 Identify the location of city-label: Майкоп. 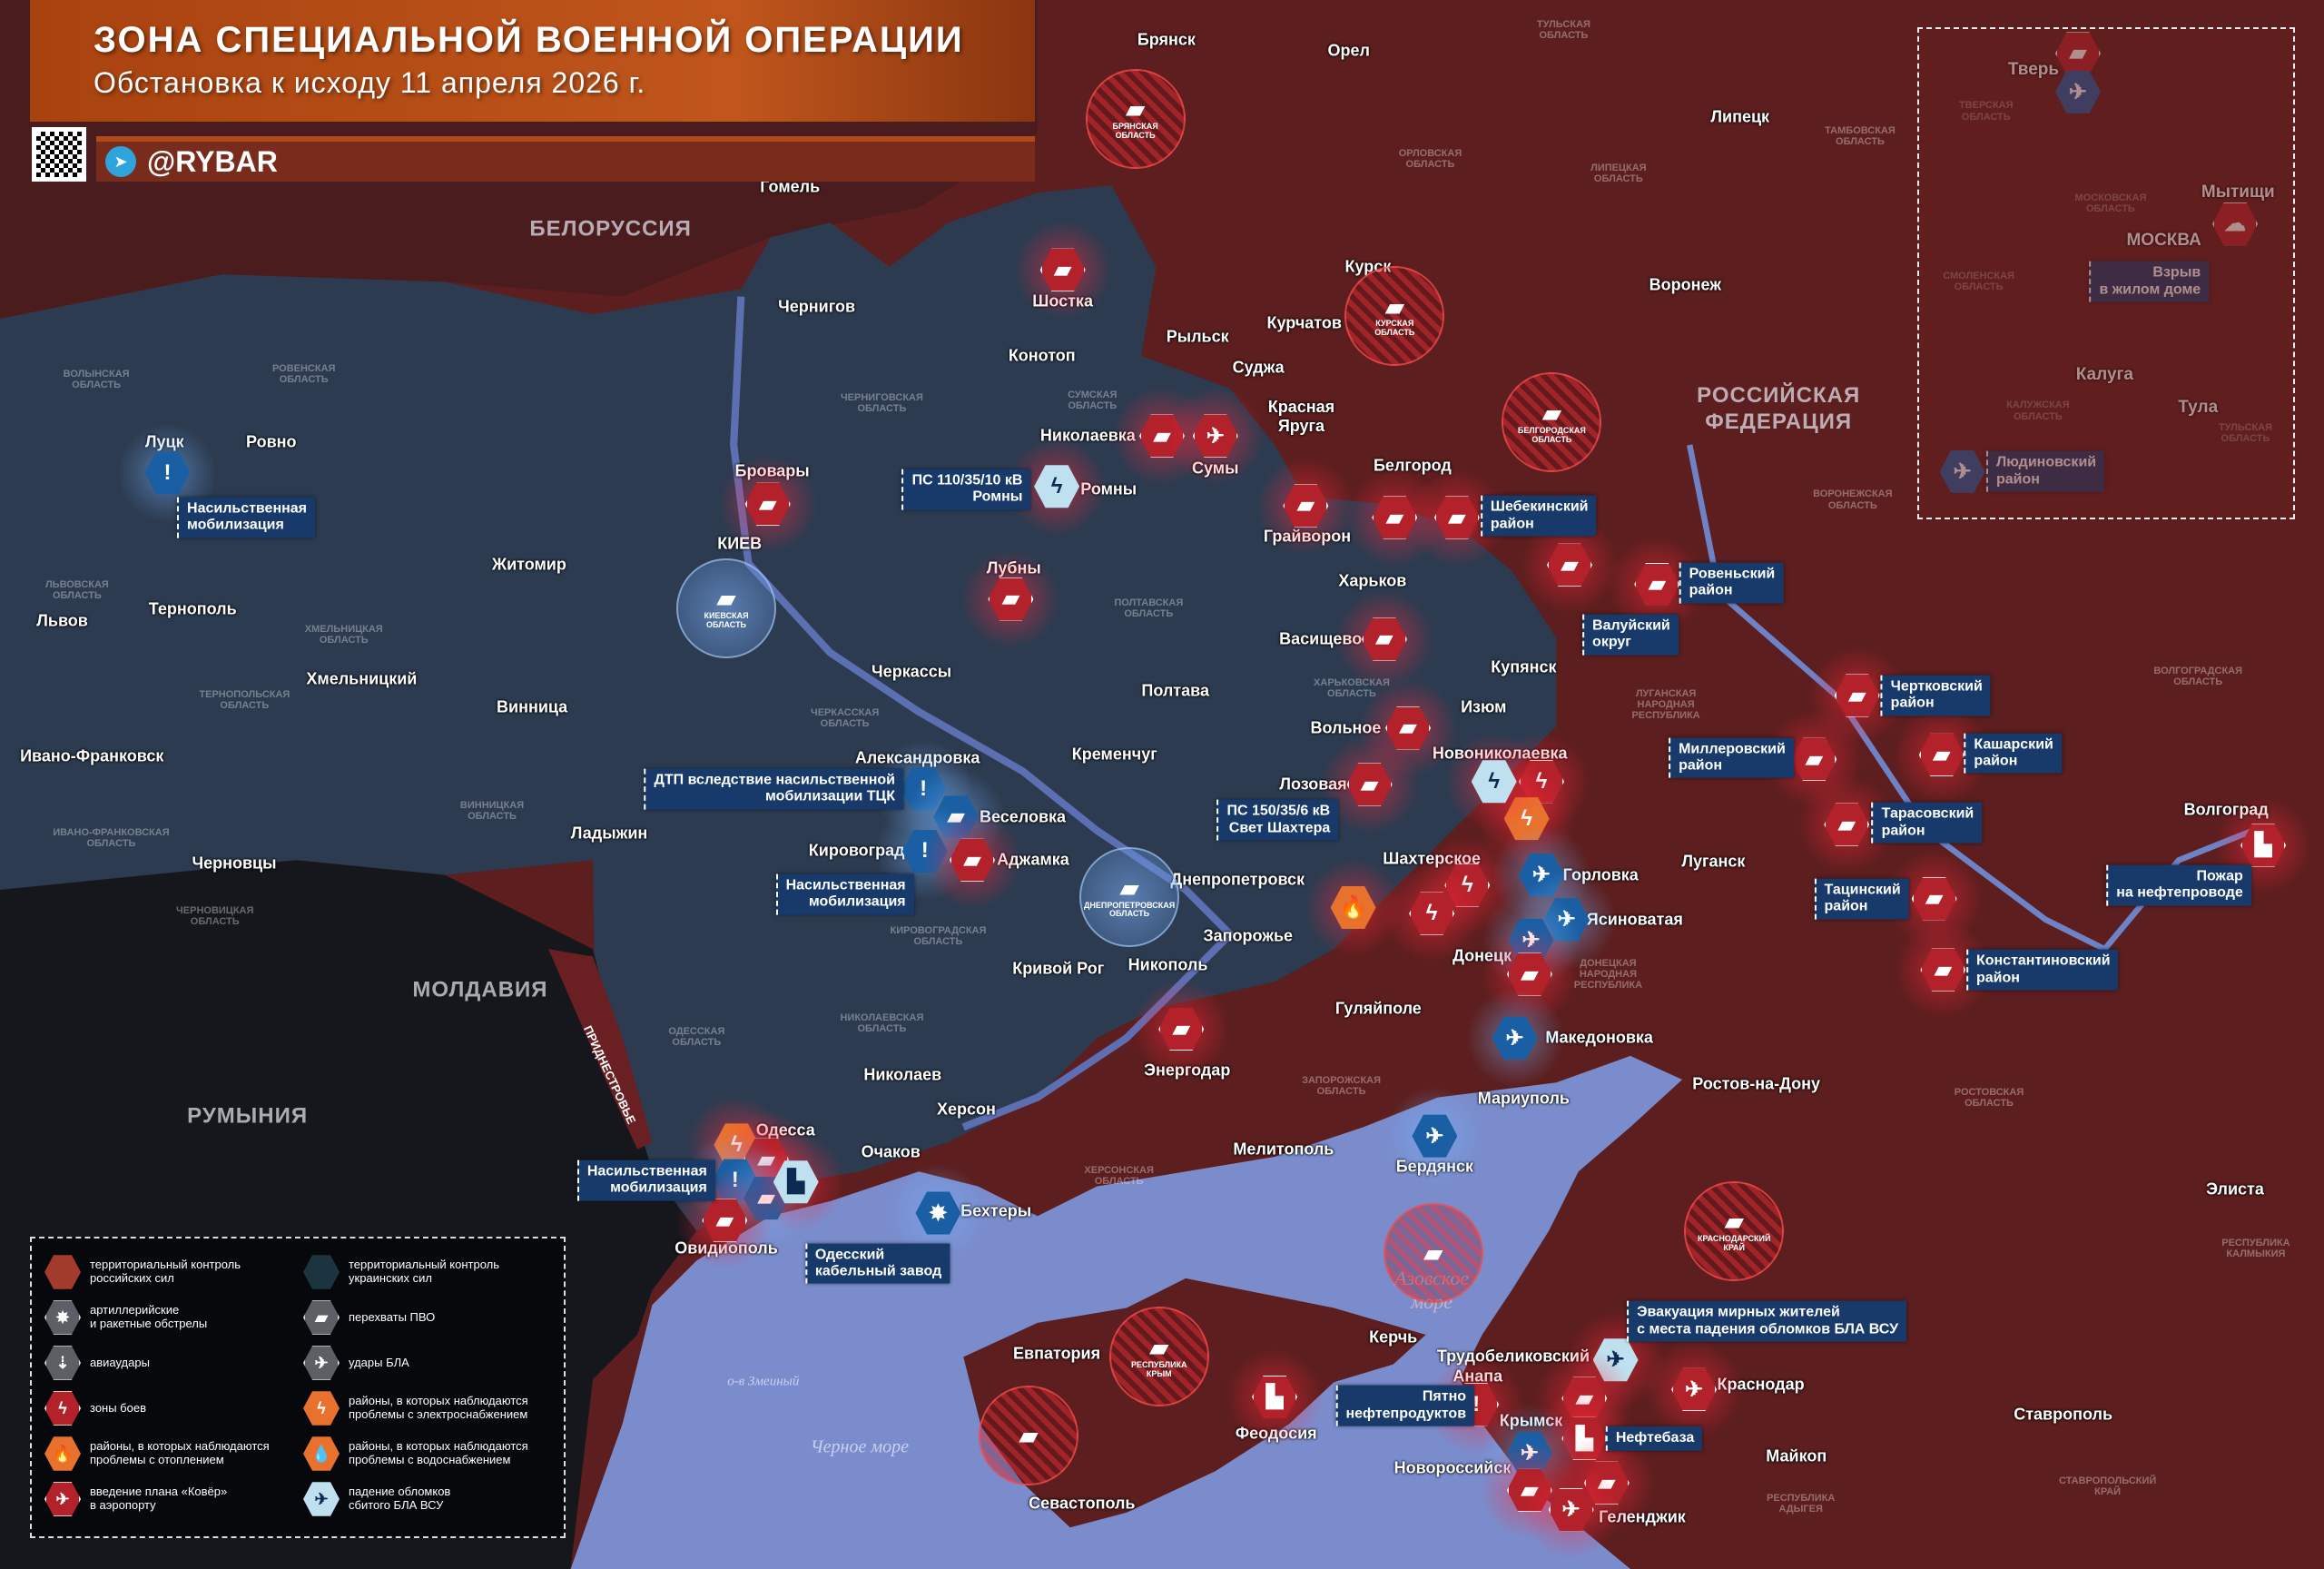
(1796, 1455).